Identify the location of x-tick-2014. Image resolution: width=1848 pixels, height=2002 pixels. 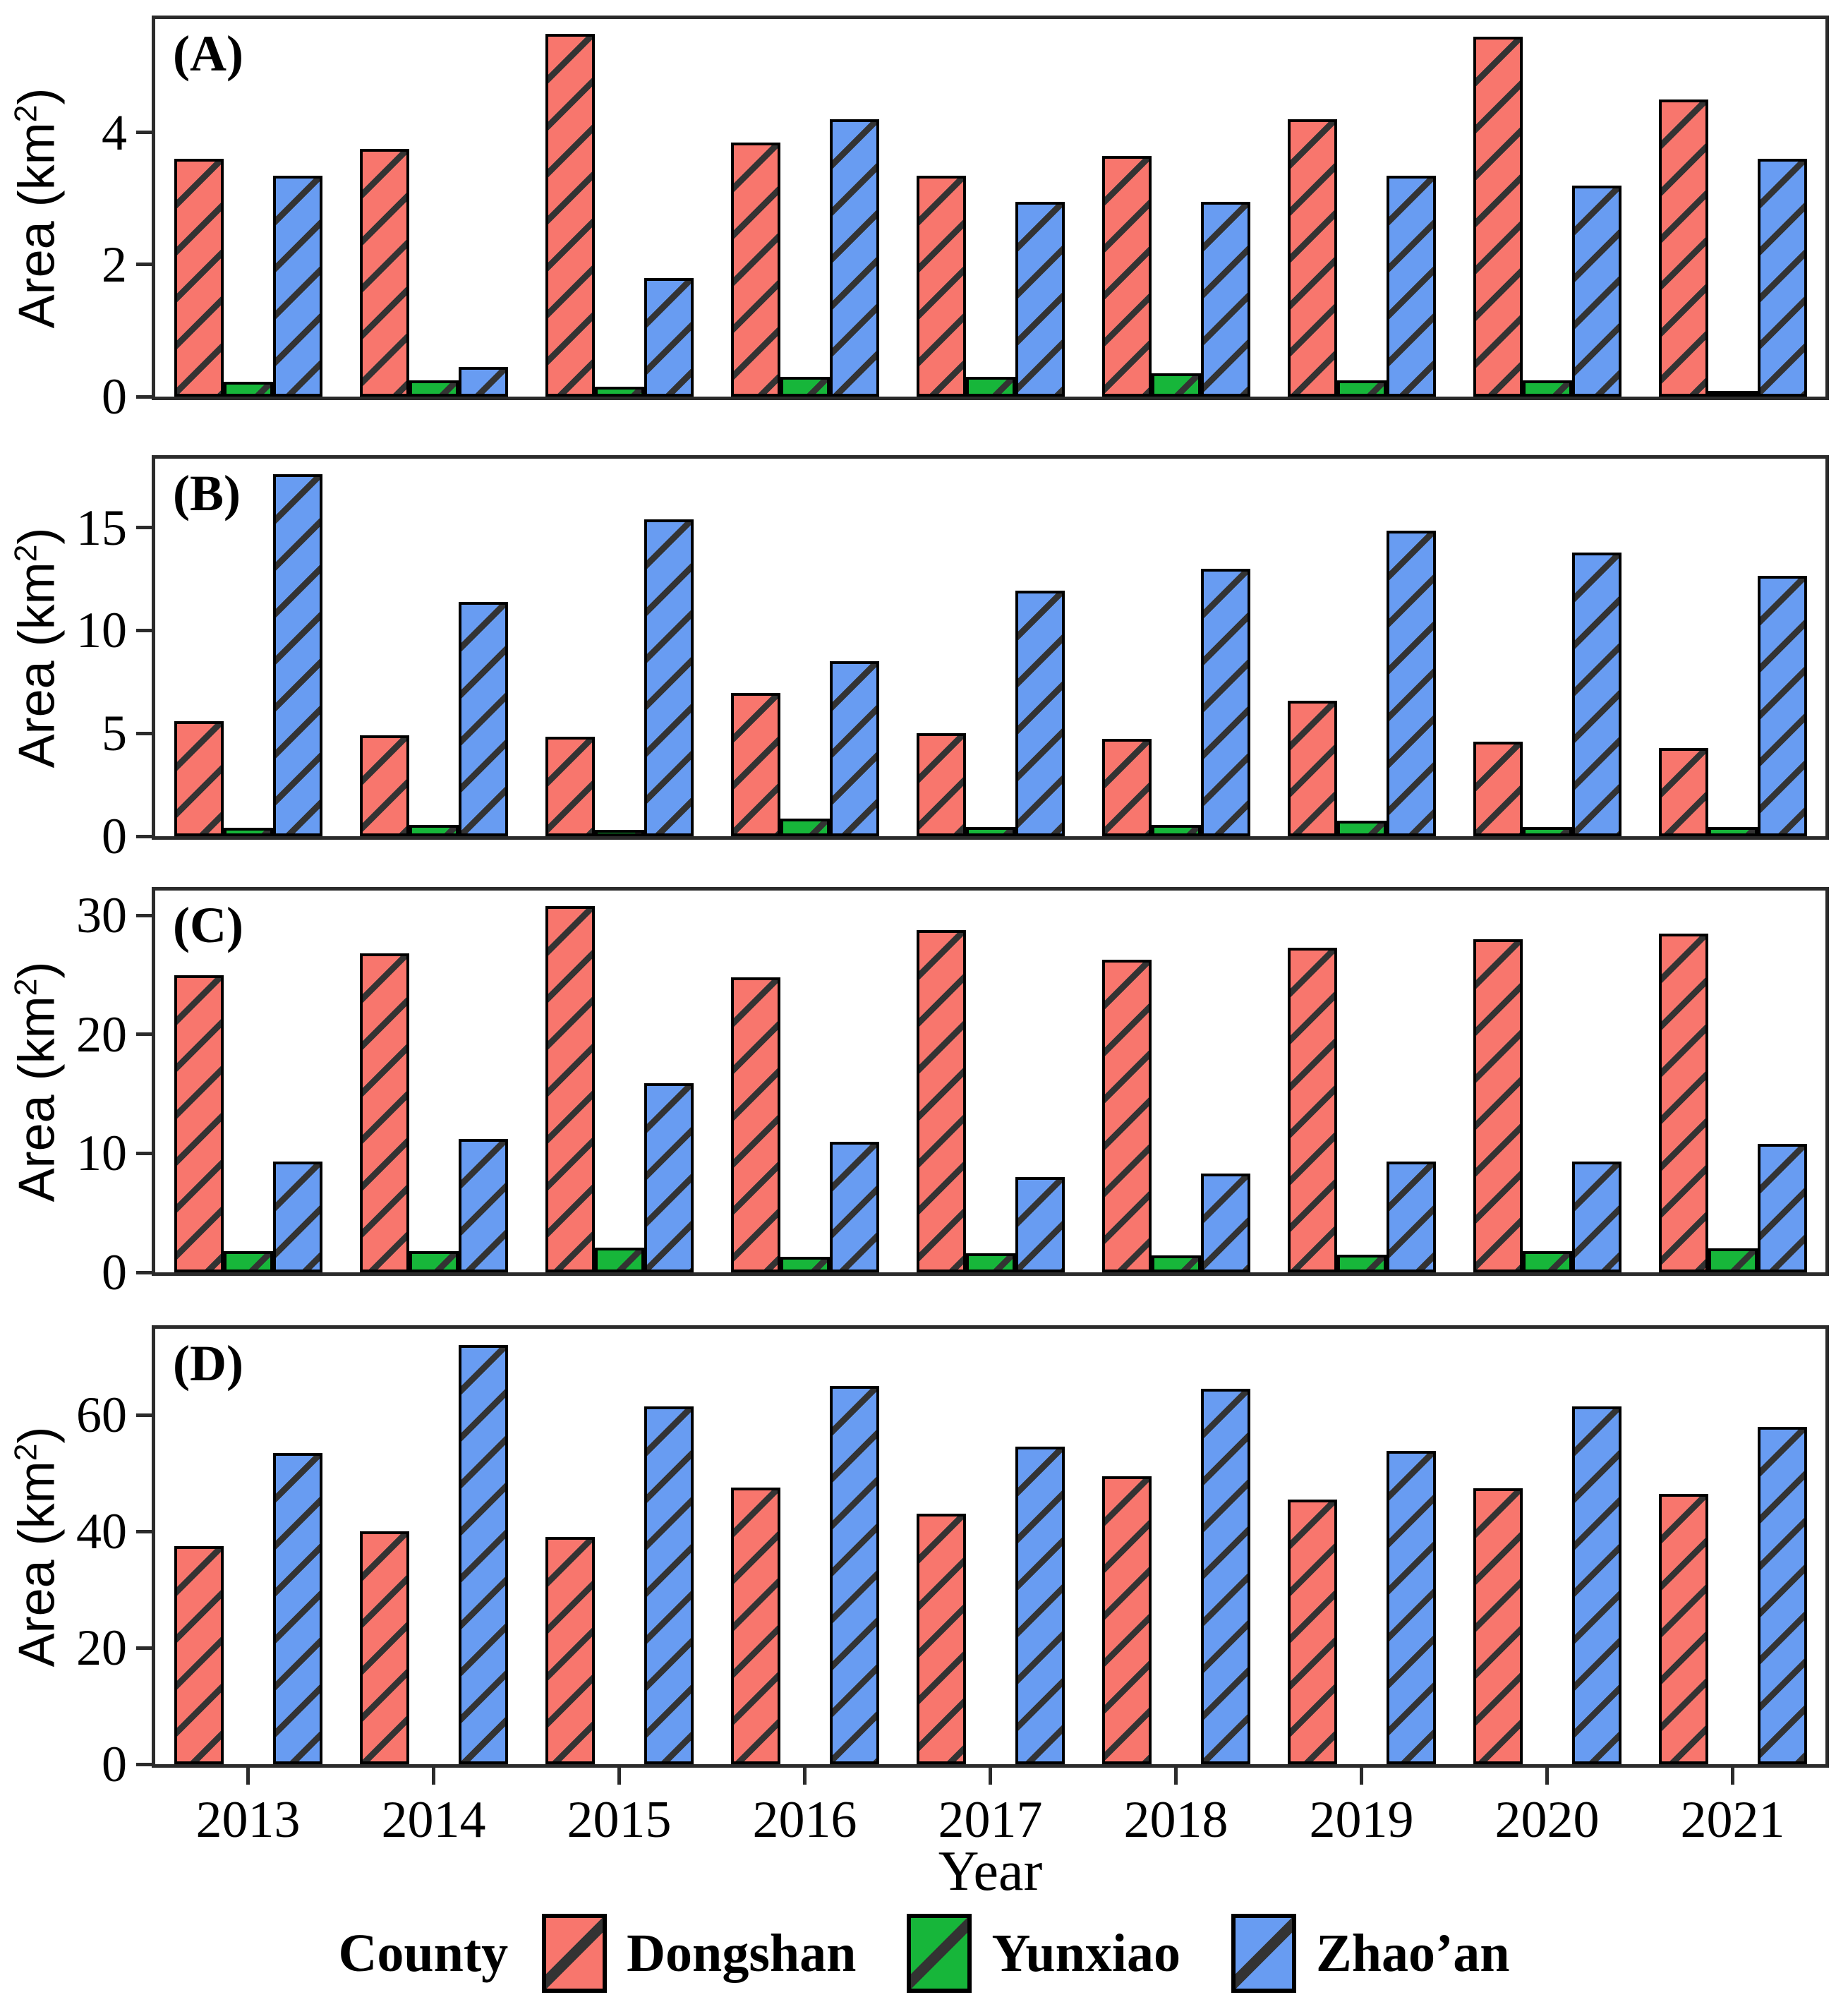
(433, 1776).